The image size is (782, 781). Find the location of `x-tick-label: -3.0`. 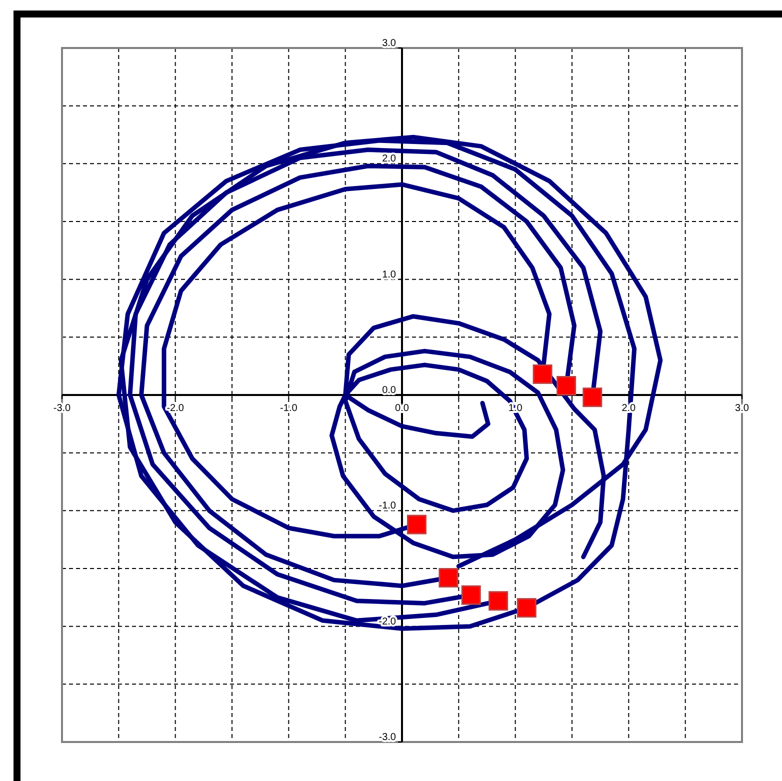

x-tick-label: -3.0 is located at coordinates (62, 408).